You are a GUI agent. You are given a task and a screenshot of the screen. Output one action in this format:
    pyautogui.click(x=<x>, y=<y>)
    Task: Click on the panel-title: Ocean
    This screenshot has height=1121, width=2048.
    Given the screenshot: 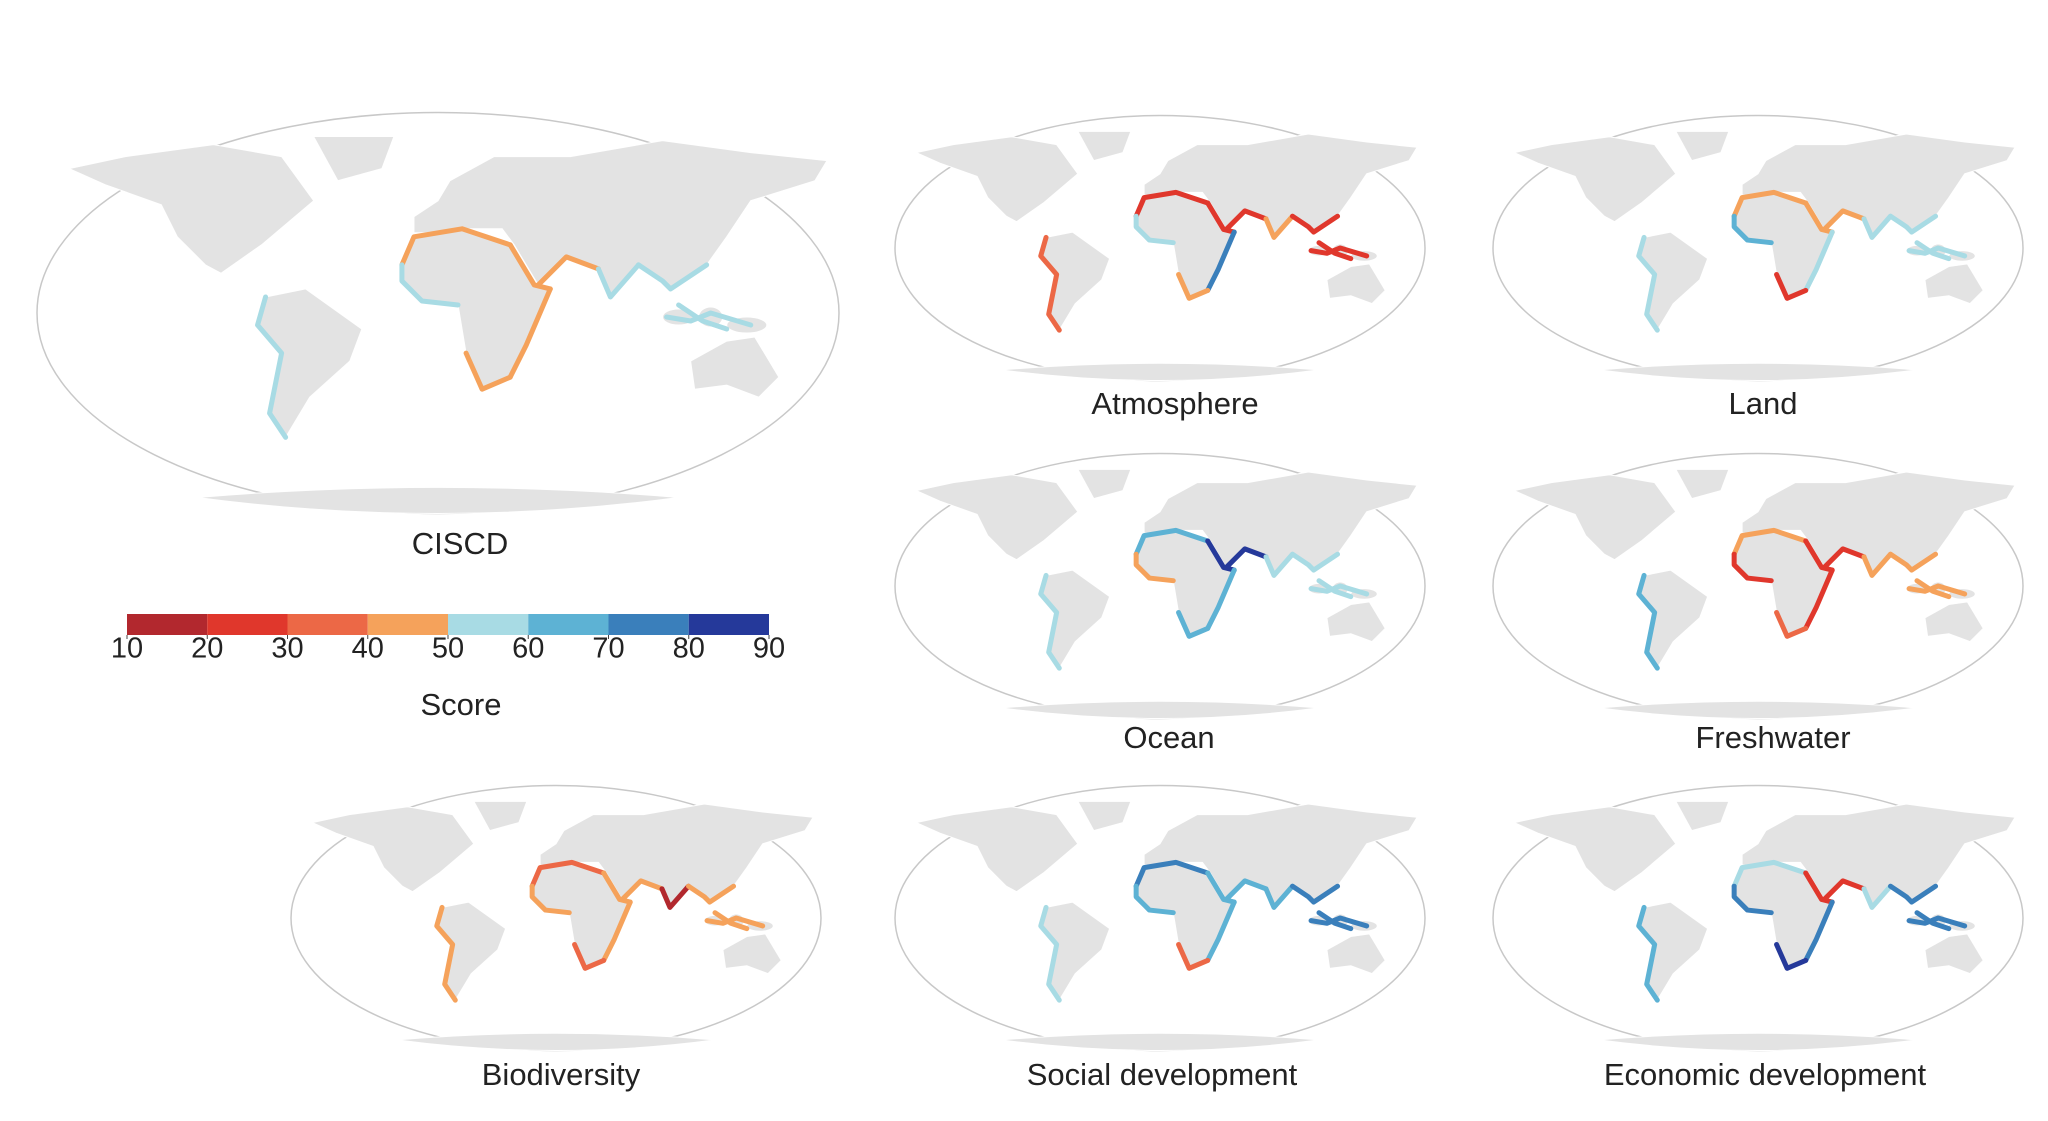 What is the action you would take?
    pyautogui.click(x=1168, y=737)
    